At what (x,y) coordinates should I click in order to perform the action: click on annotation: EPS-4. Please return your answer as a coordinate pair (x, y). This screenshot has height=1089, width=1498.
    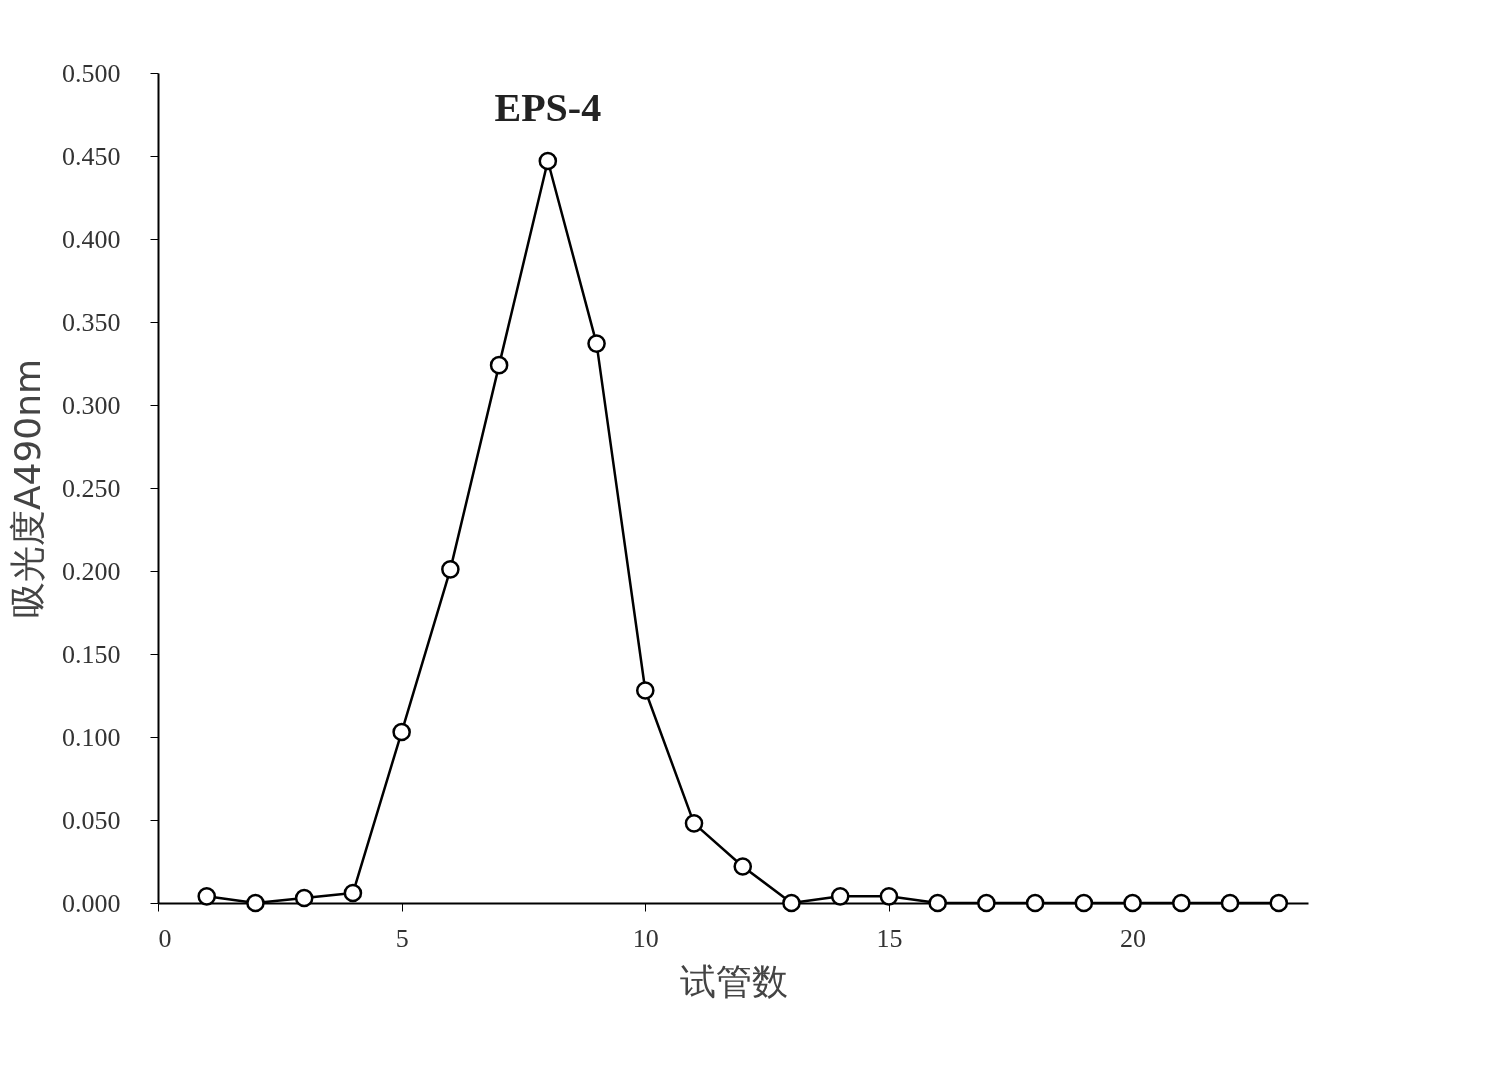
    Looking at the image, I should click on (548, 107).